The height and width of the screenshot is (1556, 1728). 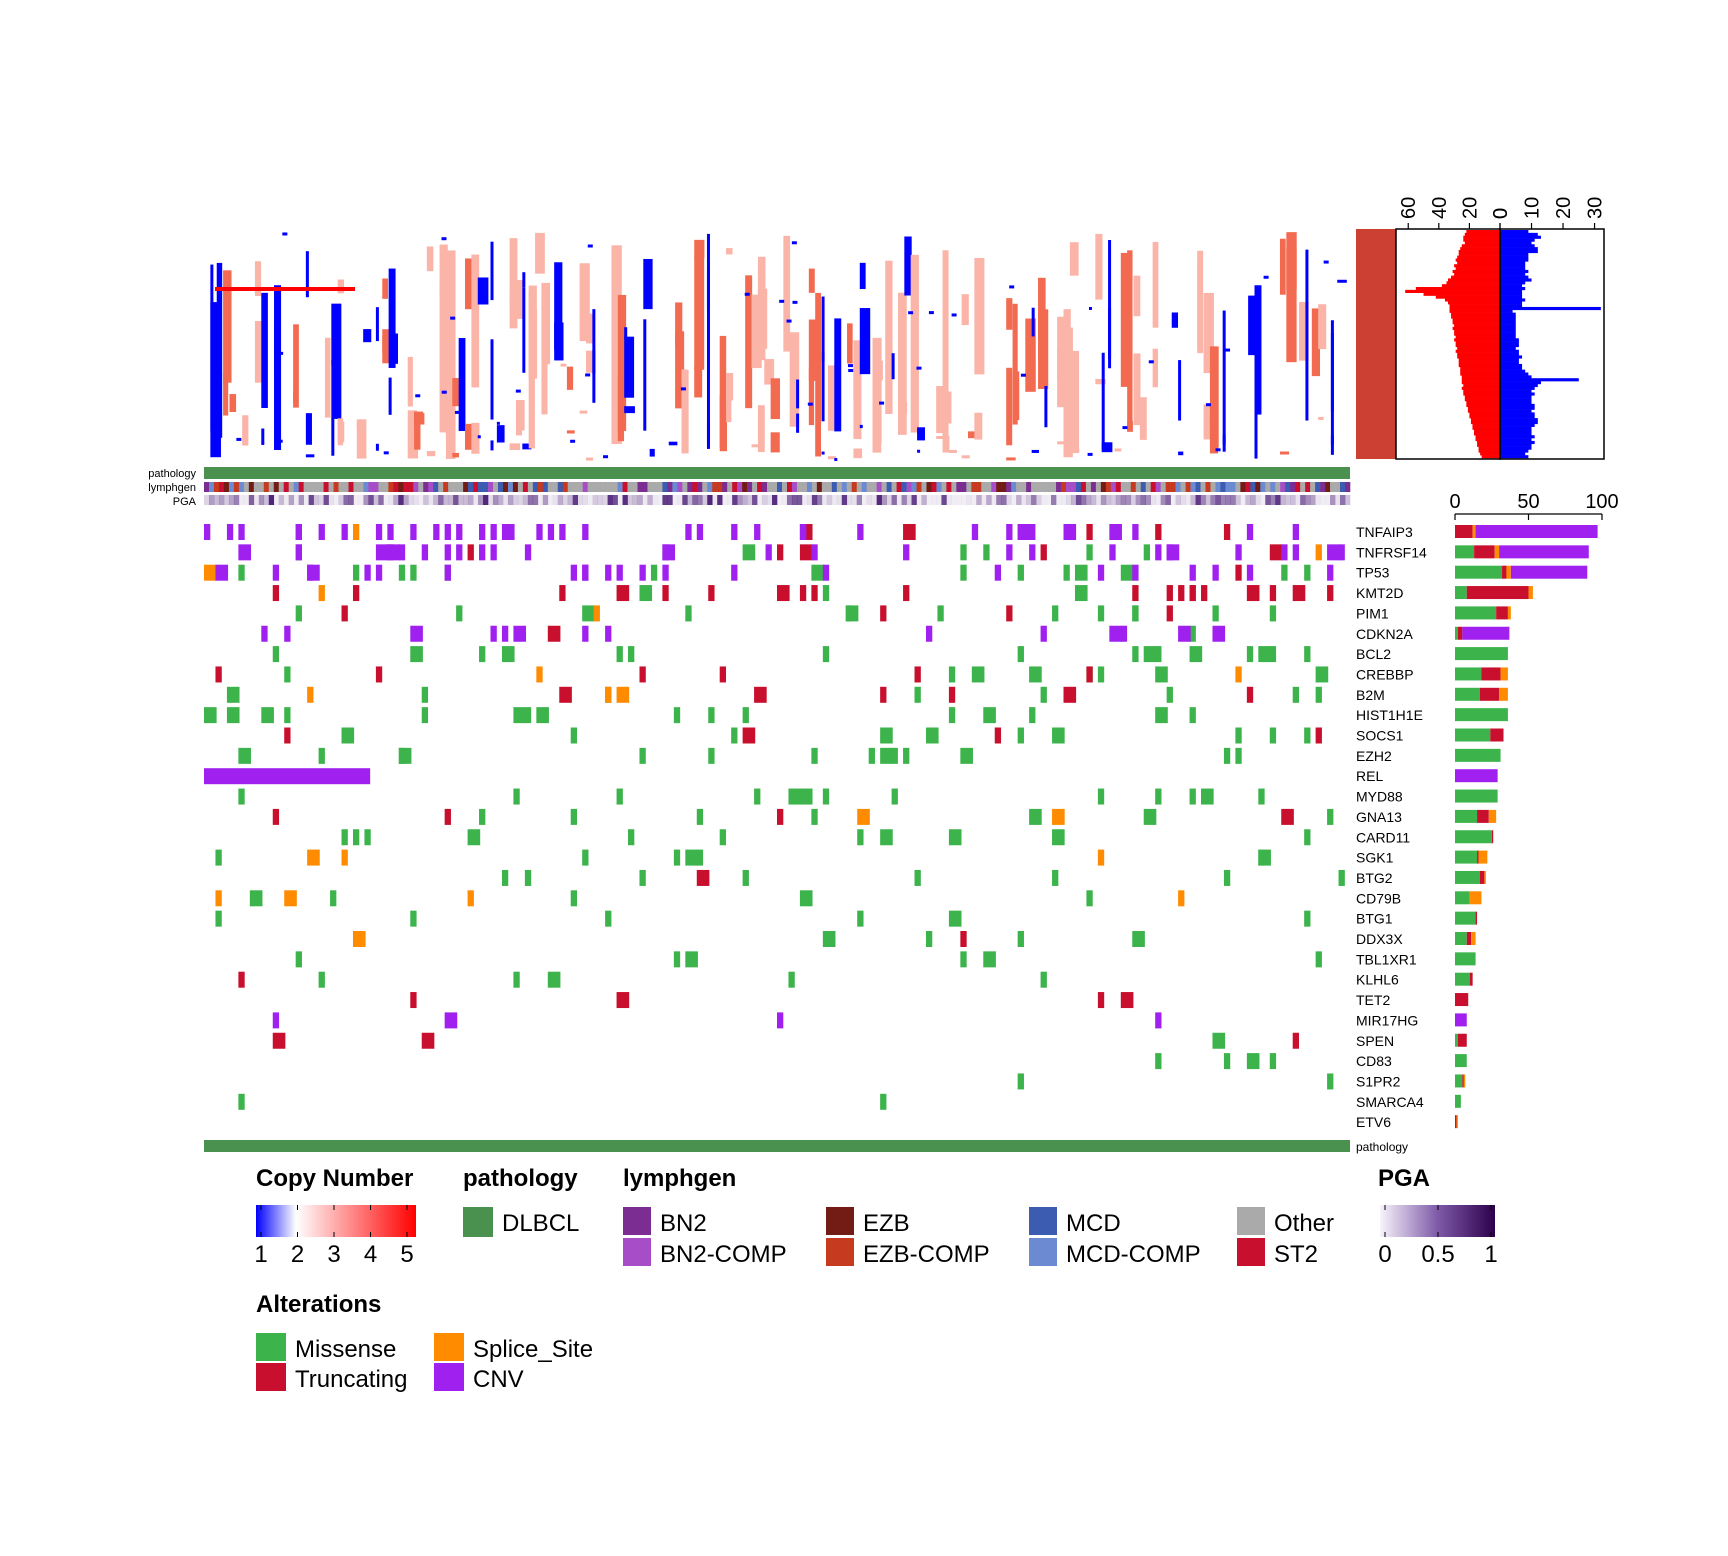 I want to click on copy-number-tick-label: 1, so click(x=260, y=1254).